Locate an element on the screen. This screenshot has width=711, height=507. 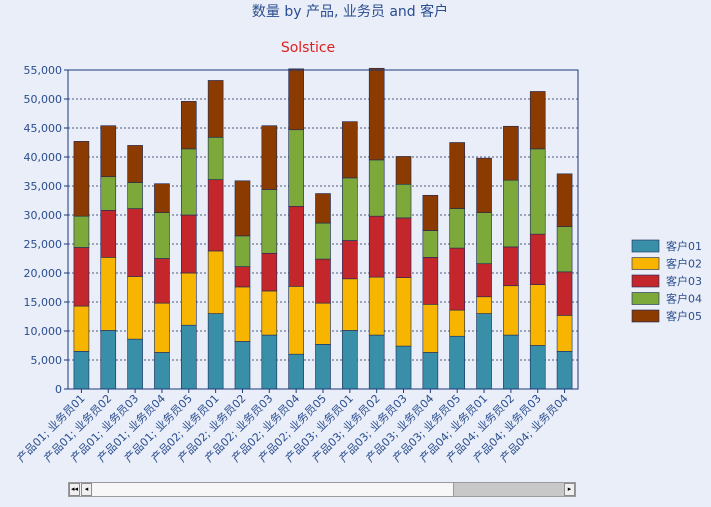
horizontal-scrollbar: ◂◂ ◂ ▸ is located at coordinates (322, 489).